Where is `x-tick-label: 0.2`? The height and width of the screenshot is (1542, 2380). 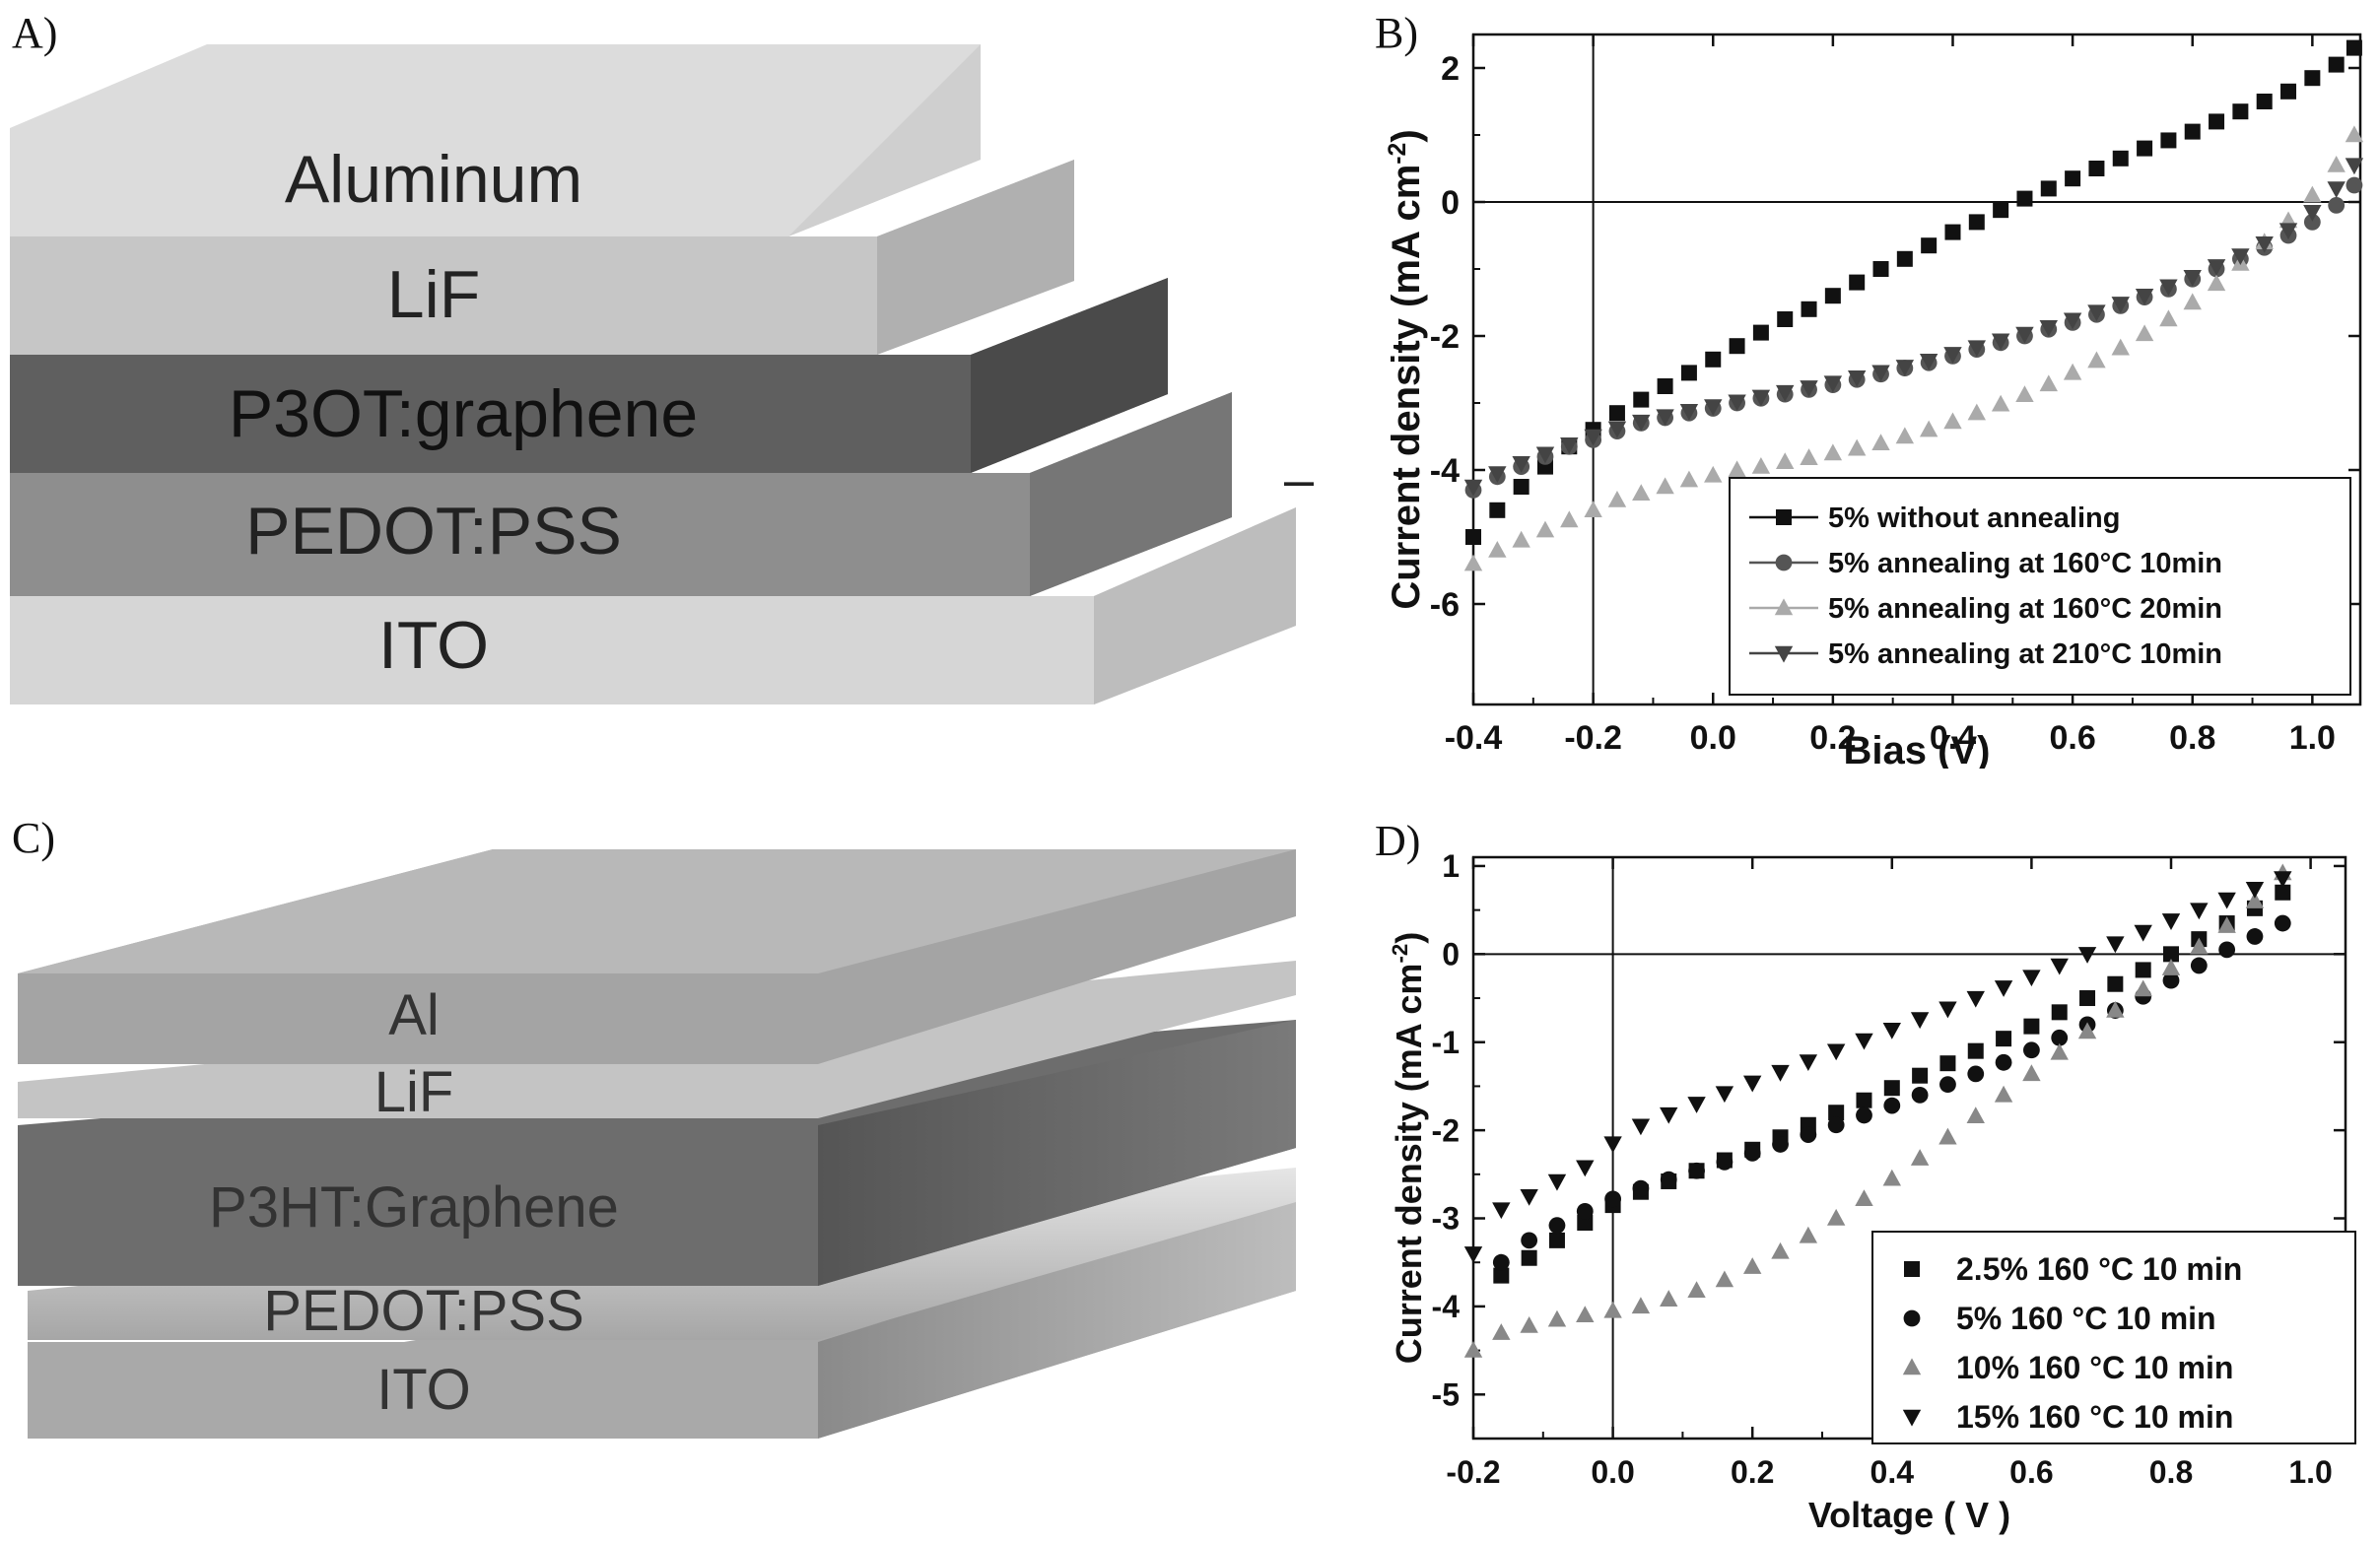 x-tick-label: 0.2 is located at coordinates (1832, 738).